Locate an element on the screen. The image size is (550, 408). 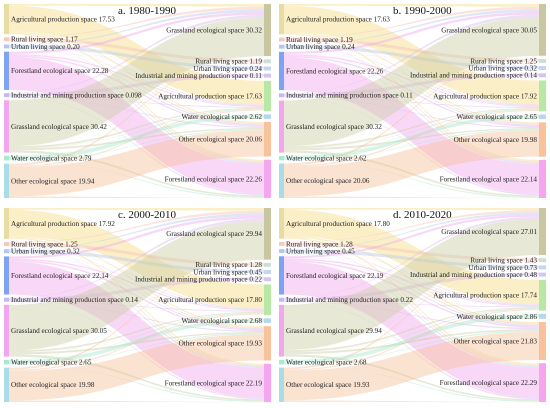
flow-im-to-apl is located at coordinates (136, 102).